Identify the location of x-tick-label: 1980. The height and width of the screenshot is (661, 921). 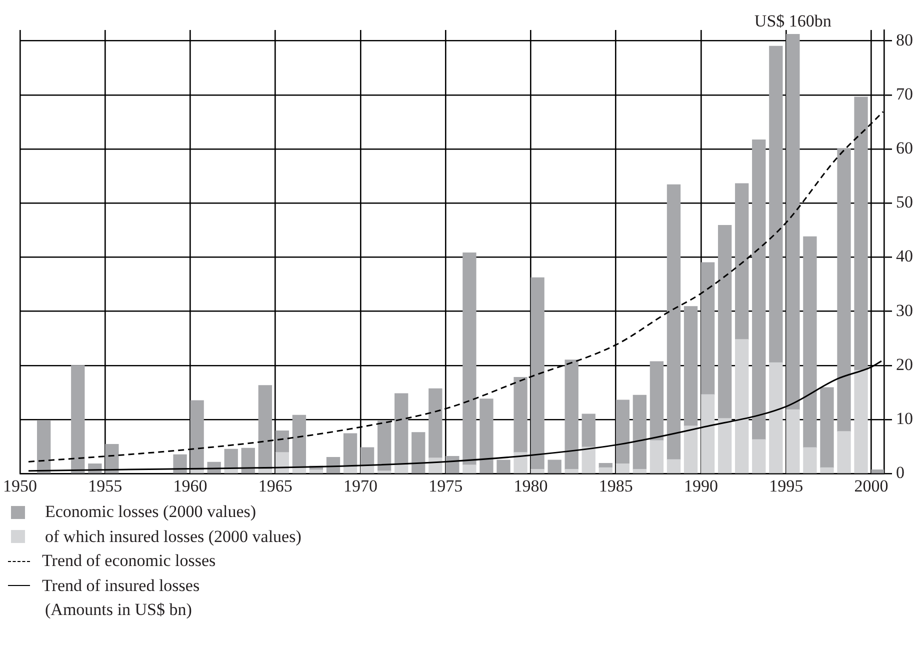
(531, 486).